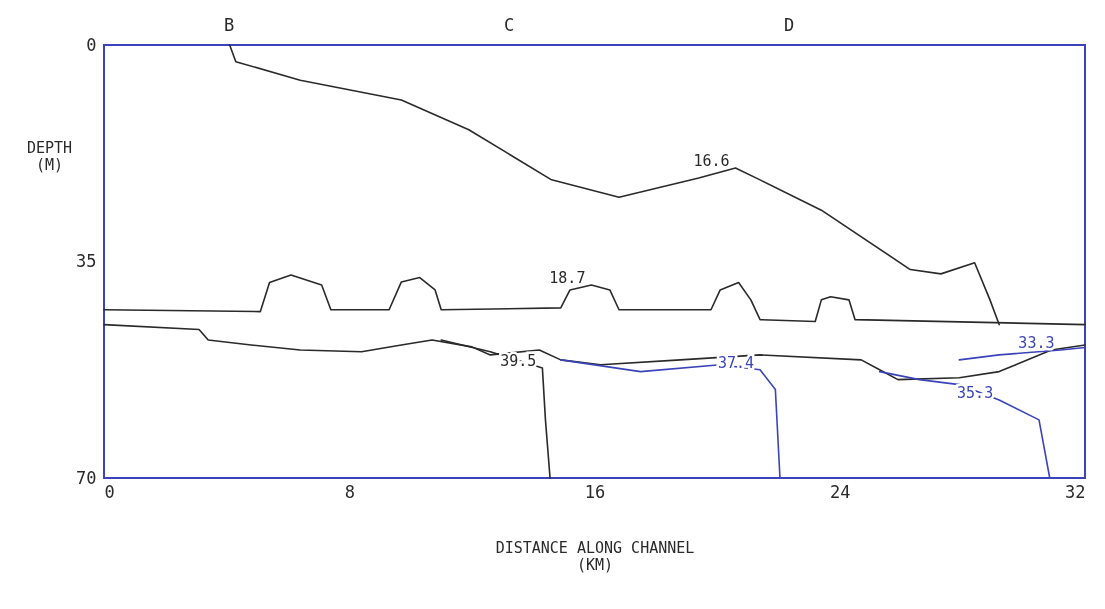  Describe the element at coordinates (509, 25) in the screenshot. I see `text: C` at that location.